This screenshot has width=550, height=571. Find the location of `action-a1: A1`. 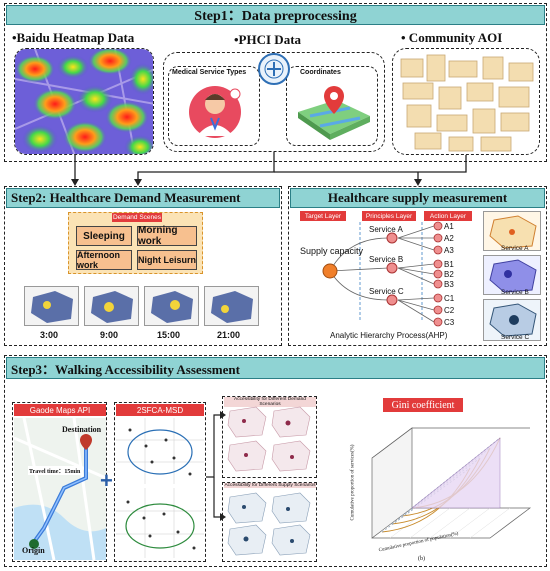

action-a1: A1 is located at coordinates (449, 226).